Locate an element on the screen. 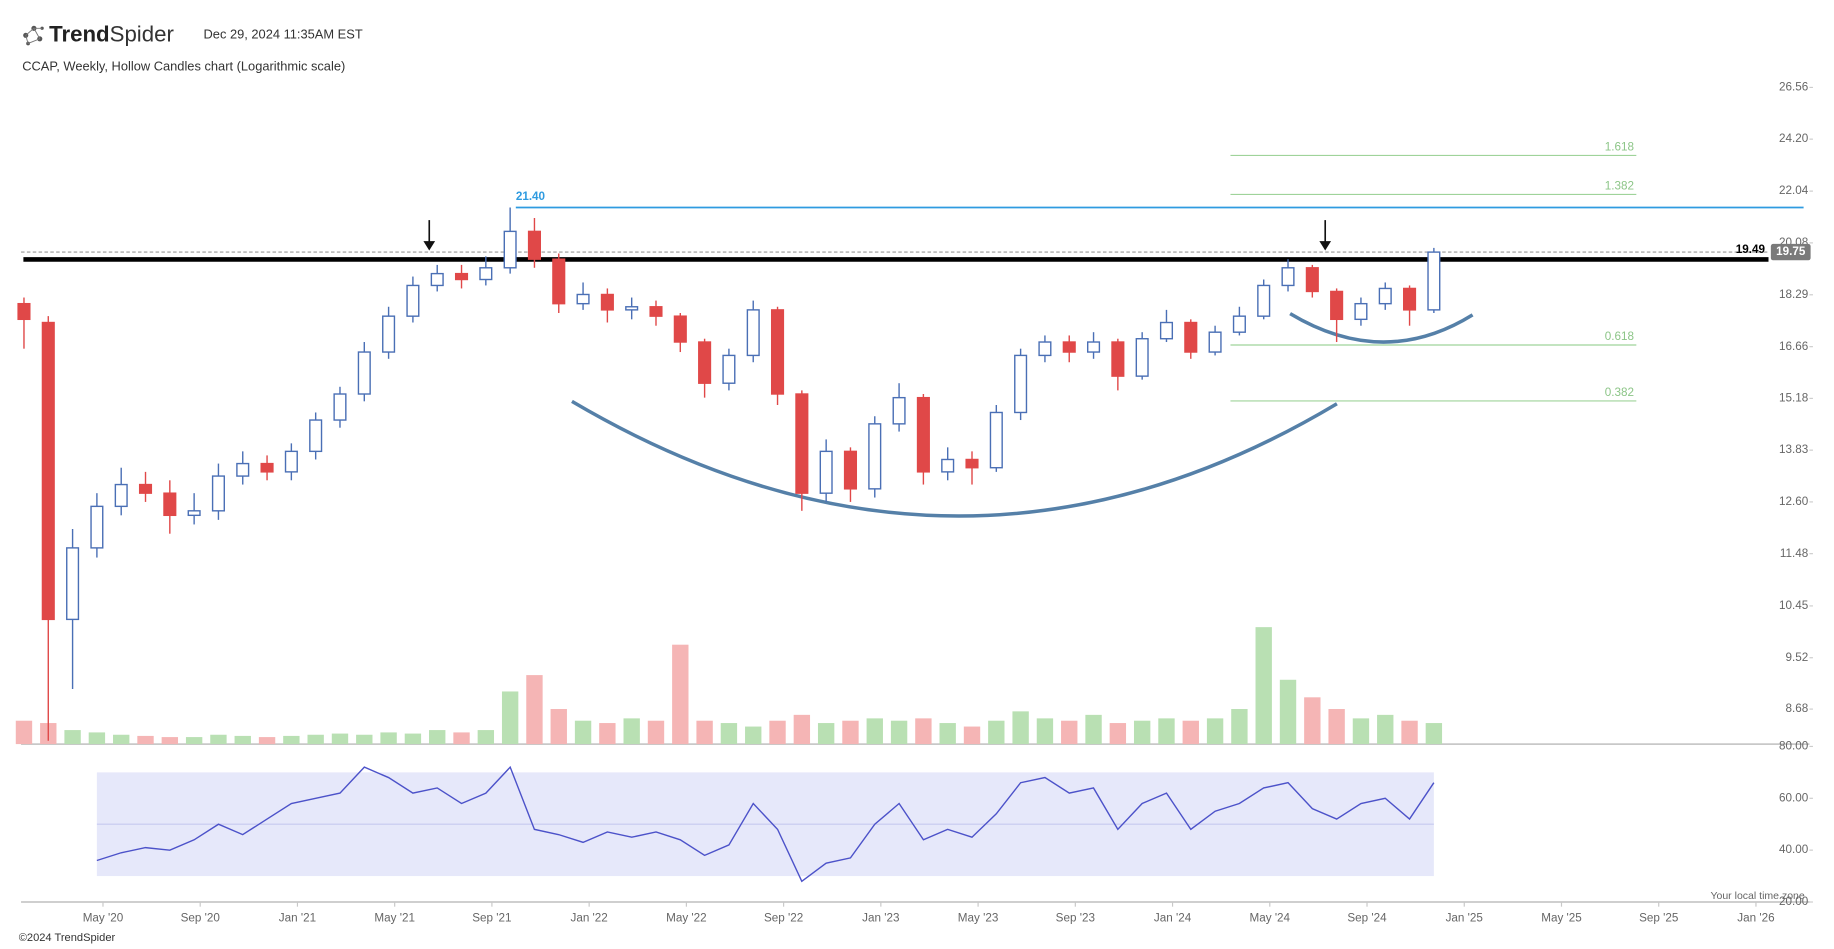 The height and width of the screenshot is (949, 1834). x-tick-label: Jan '22 is located at coordinates (588, 917).